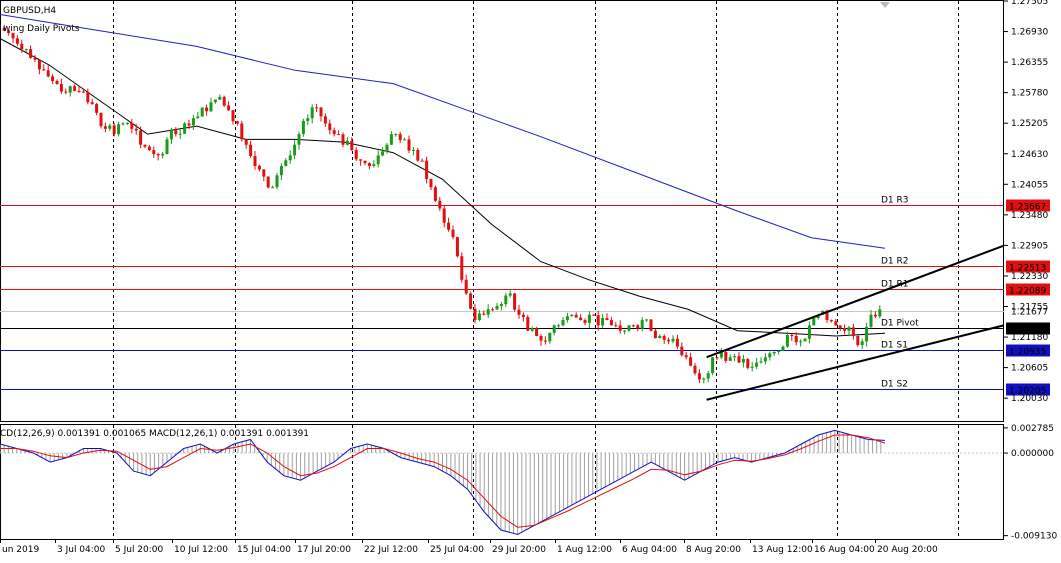  I want to click on x-tick-label: 5 Jul 20:00, so click(139, 550).